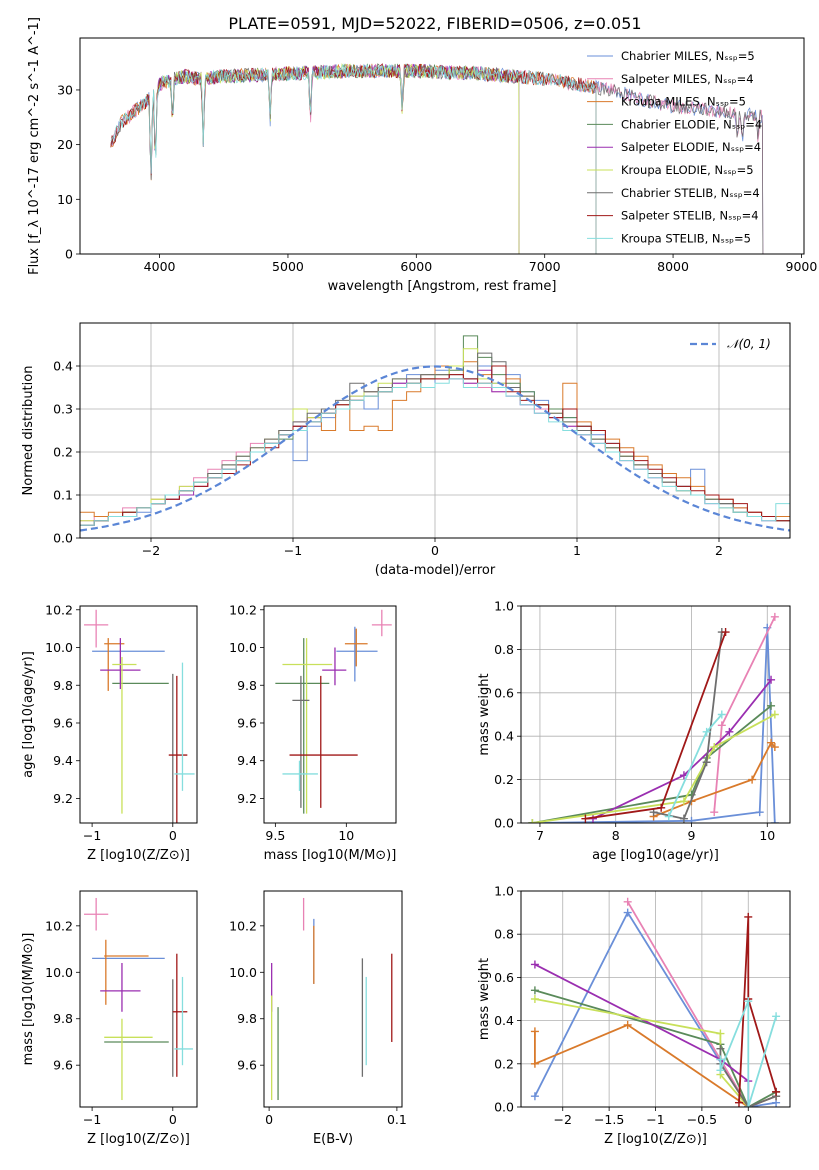 The height and width of the screenshot is (1170, 819). I want to click on legend-label: Kroupa STELIB, Nₛₛₚ=5, so click(686, 238).